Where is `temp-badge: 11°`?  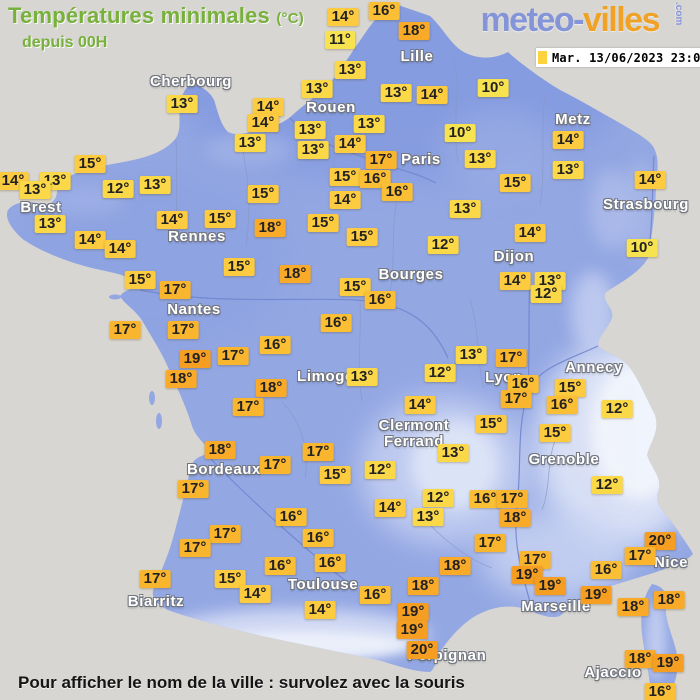
temp-badge: 11° is located at coordinates (340, 40).